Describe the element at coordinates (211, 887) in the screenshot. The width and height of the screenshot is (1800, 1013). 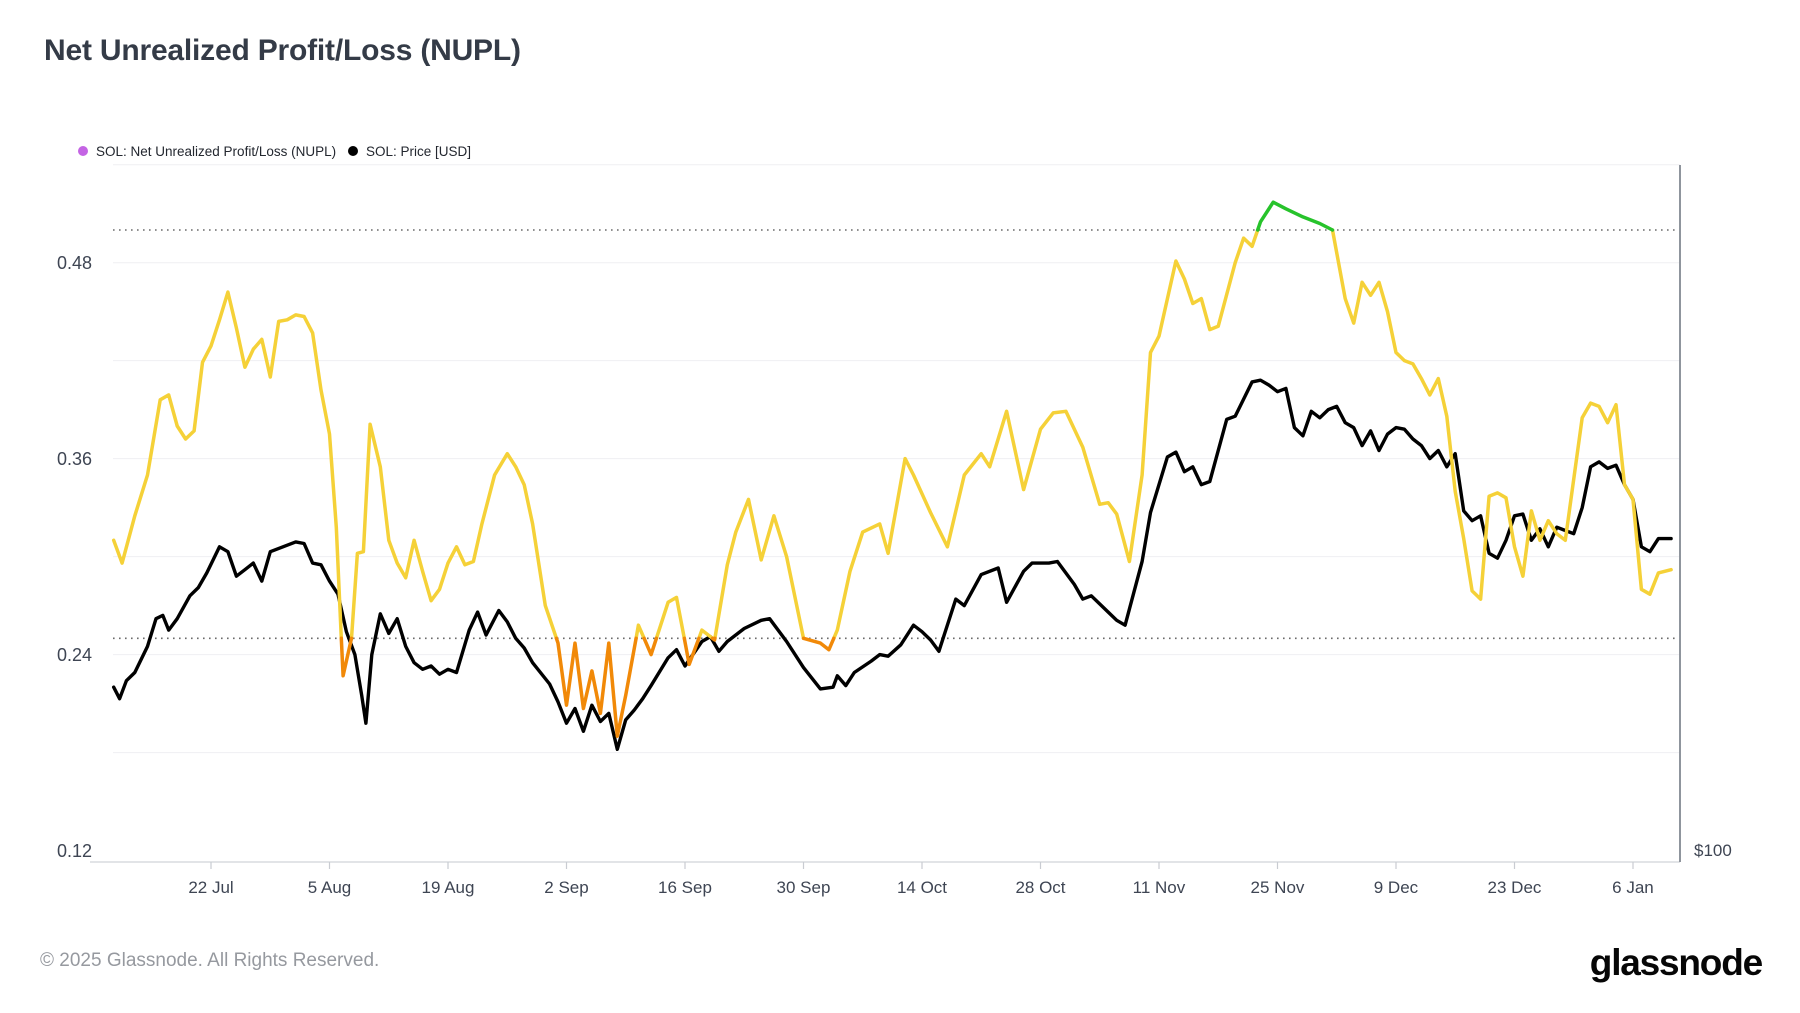
I see `x-axis-label: 22 Jul` at that location.